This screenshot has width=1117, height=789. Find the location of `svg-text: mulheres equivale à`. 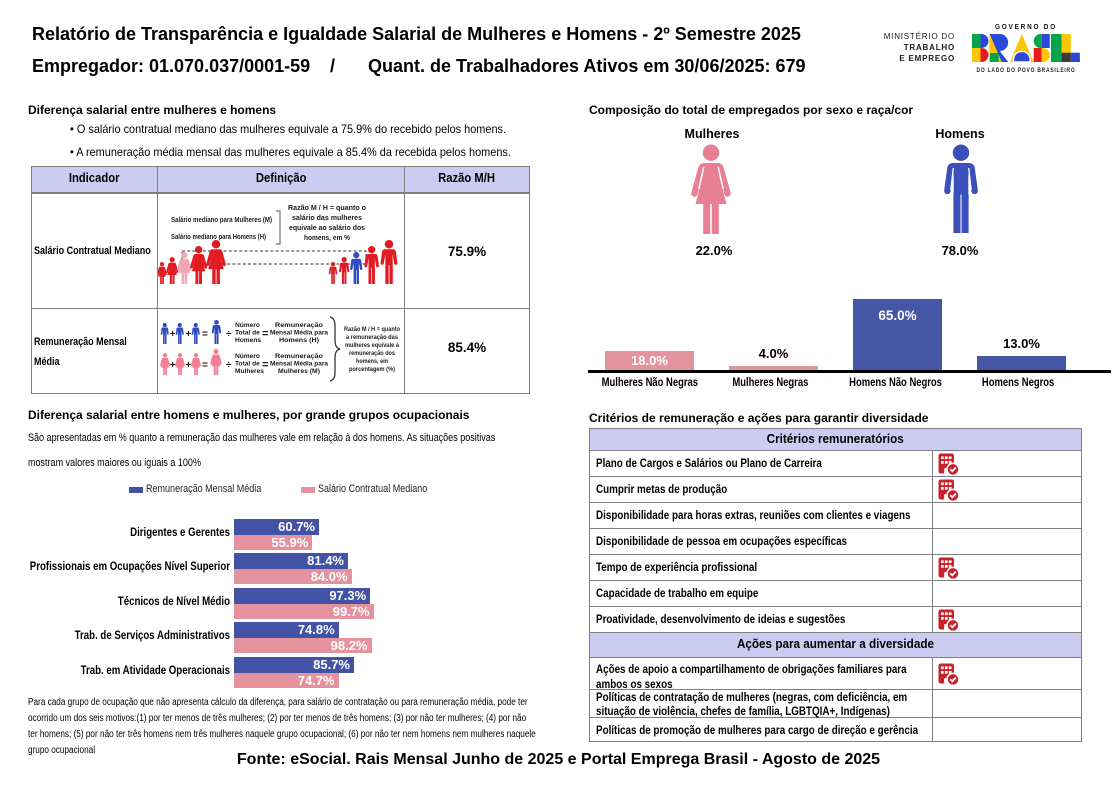

svg-text: mulheres equivale à is located at coordinates (372, 345).